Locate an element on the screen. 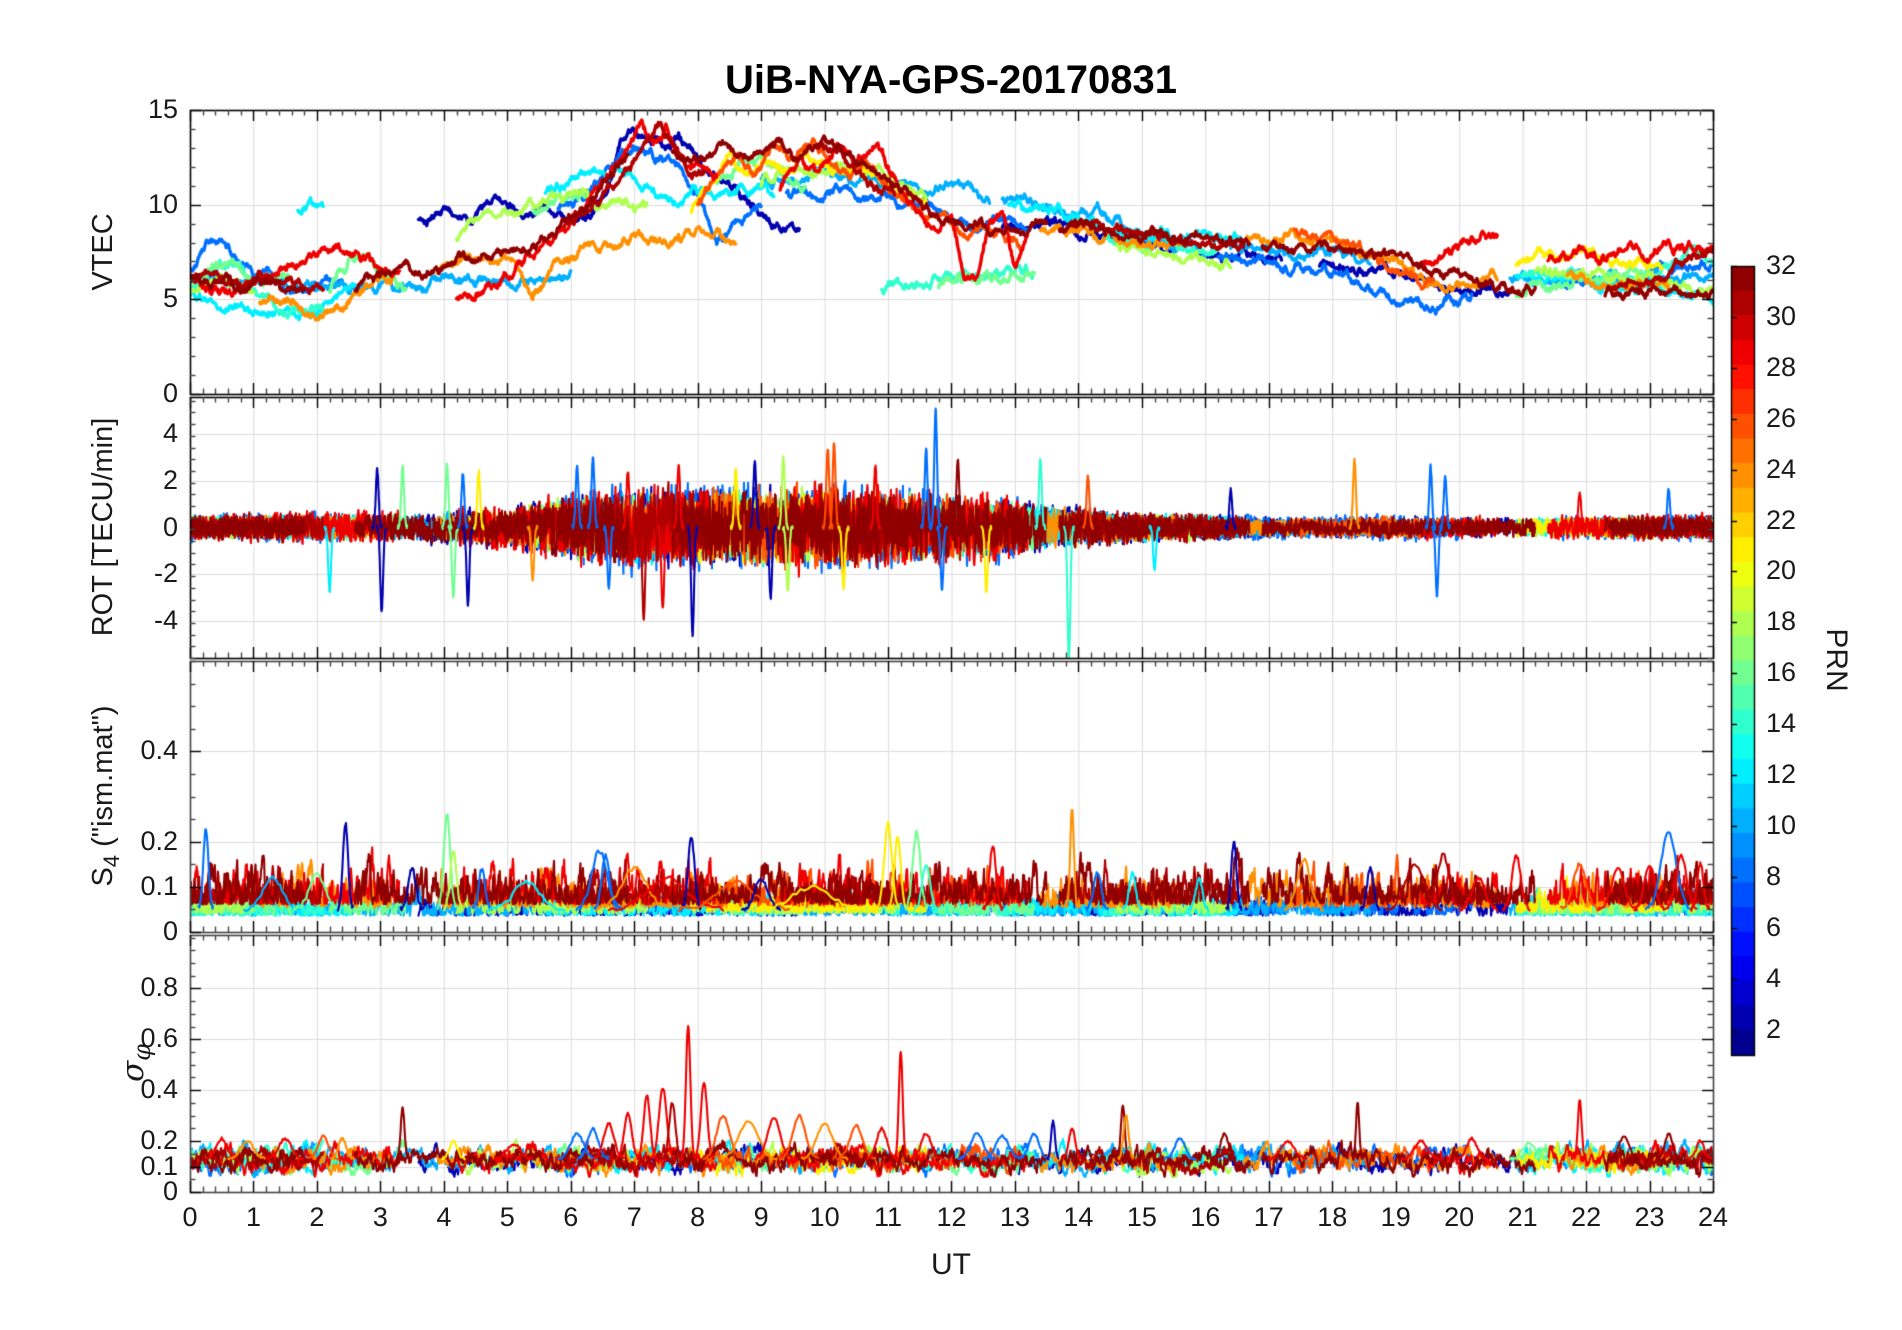  colorbar-tick-label: 10 is located at coordinates (1781, 824).